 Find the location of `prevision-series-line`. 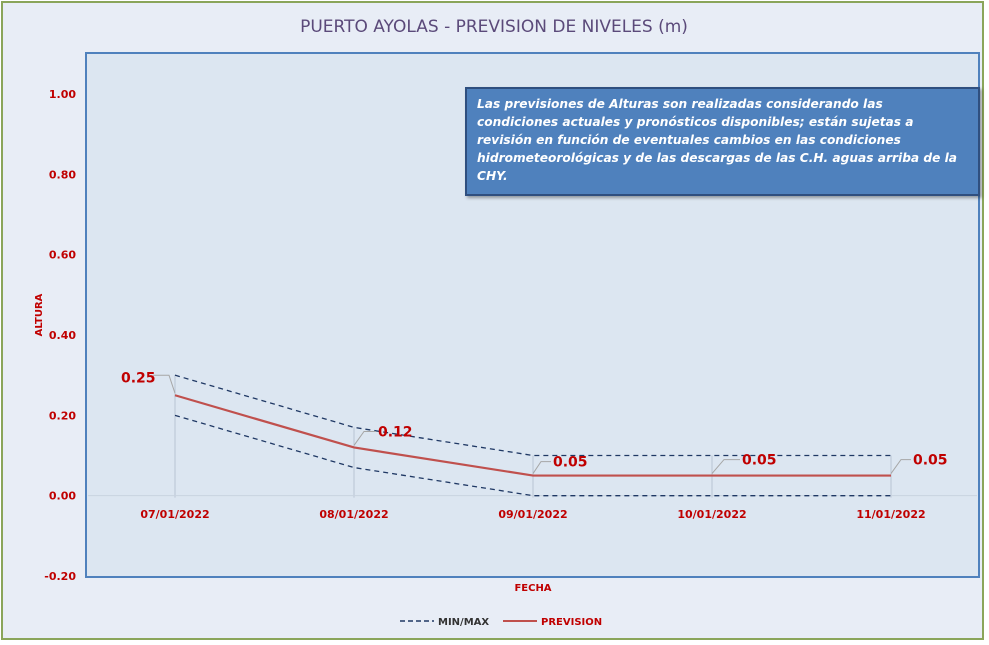

prevision-series-line is located at coordinates (532, 435).